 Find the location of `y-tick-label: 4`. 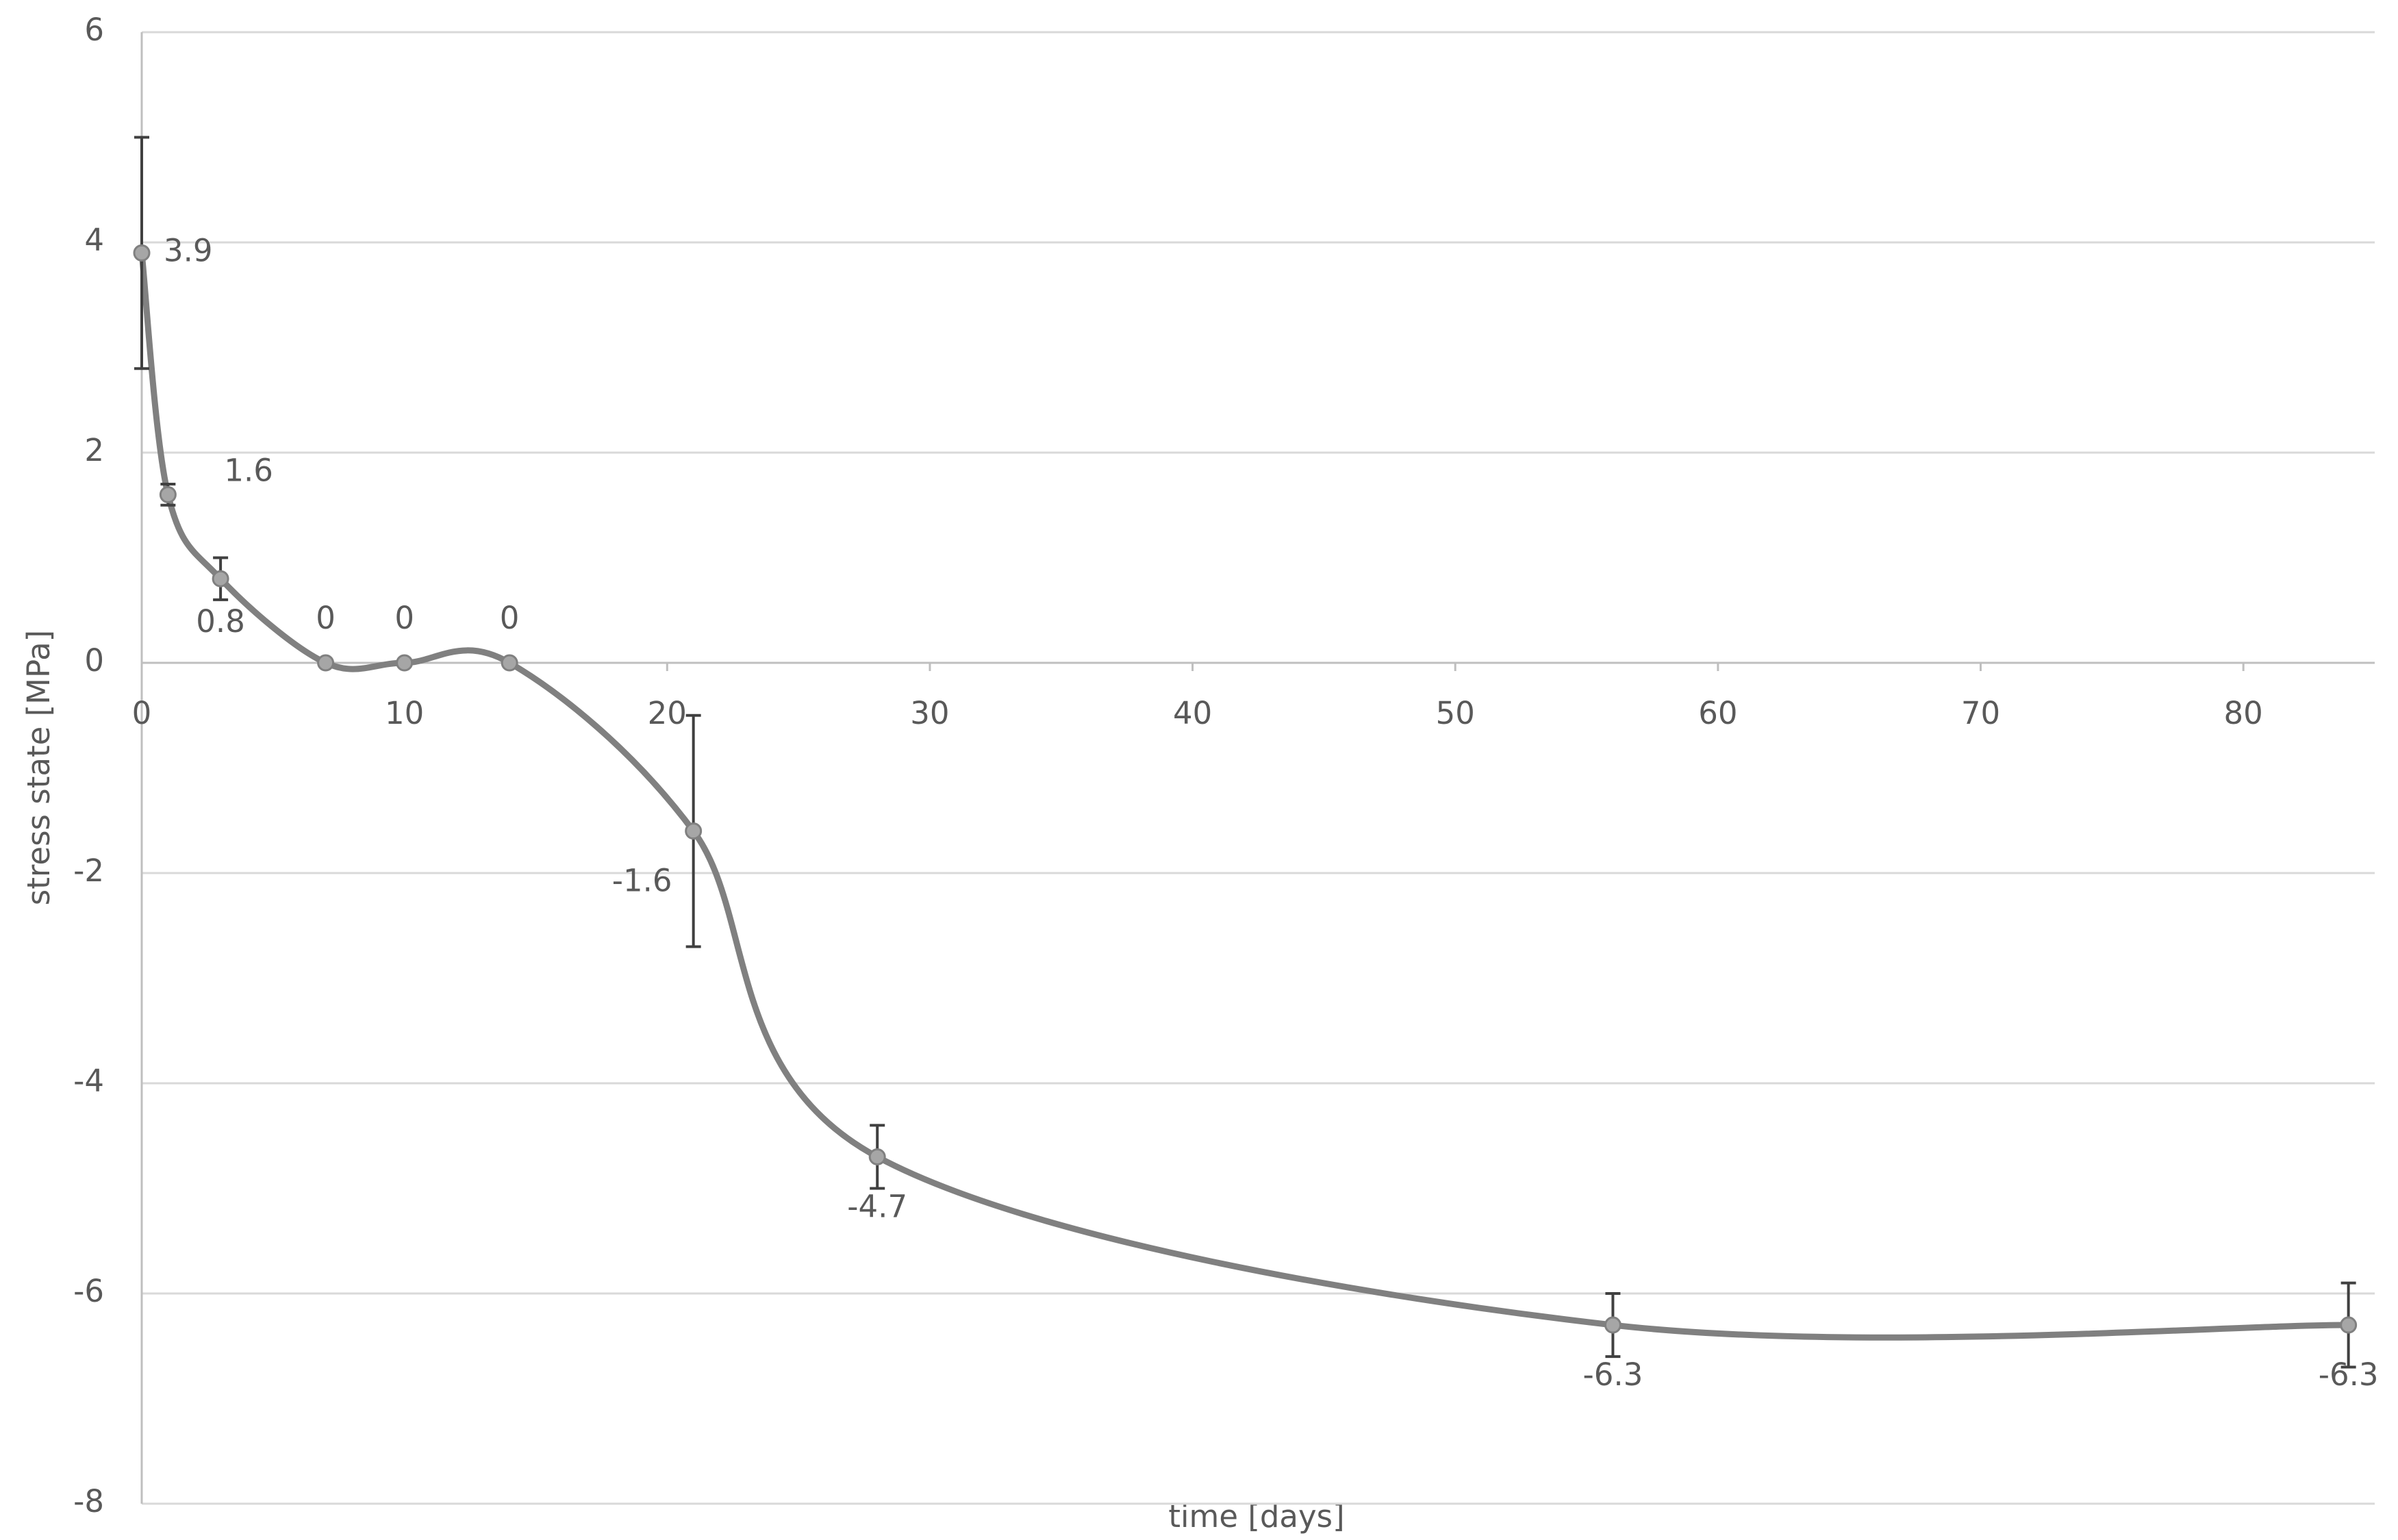

y-tick-label: 4 is located at coordinates (94, 240).